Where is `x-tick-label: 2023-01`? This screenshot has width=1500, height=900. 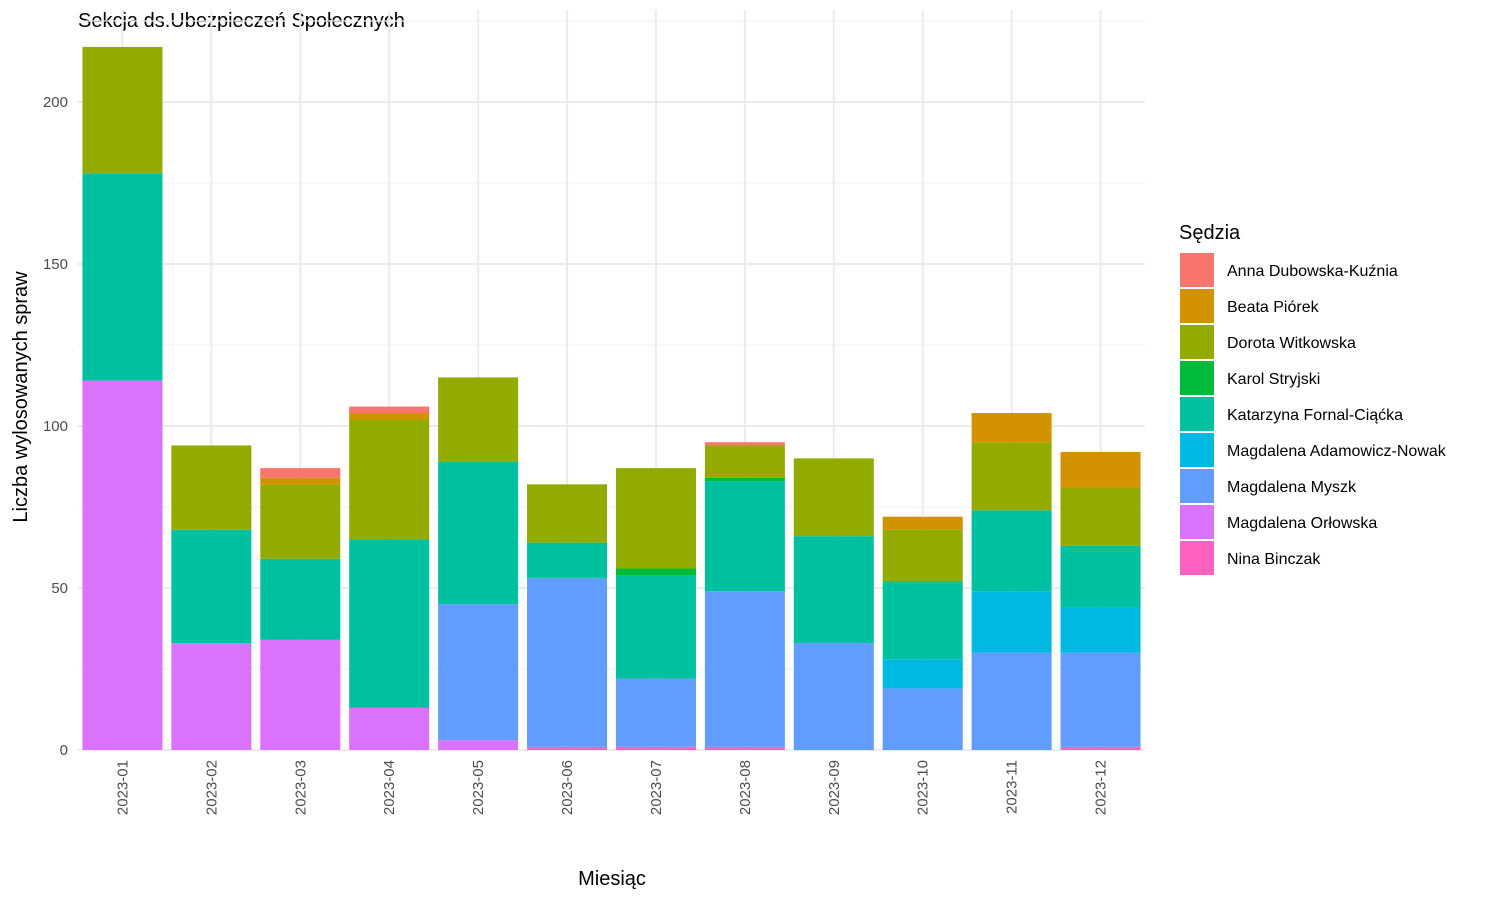 x-tick-label: 2023-01 is located at coordinates (122, 787).